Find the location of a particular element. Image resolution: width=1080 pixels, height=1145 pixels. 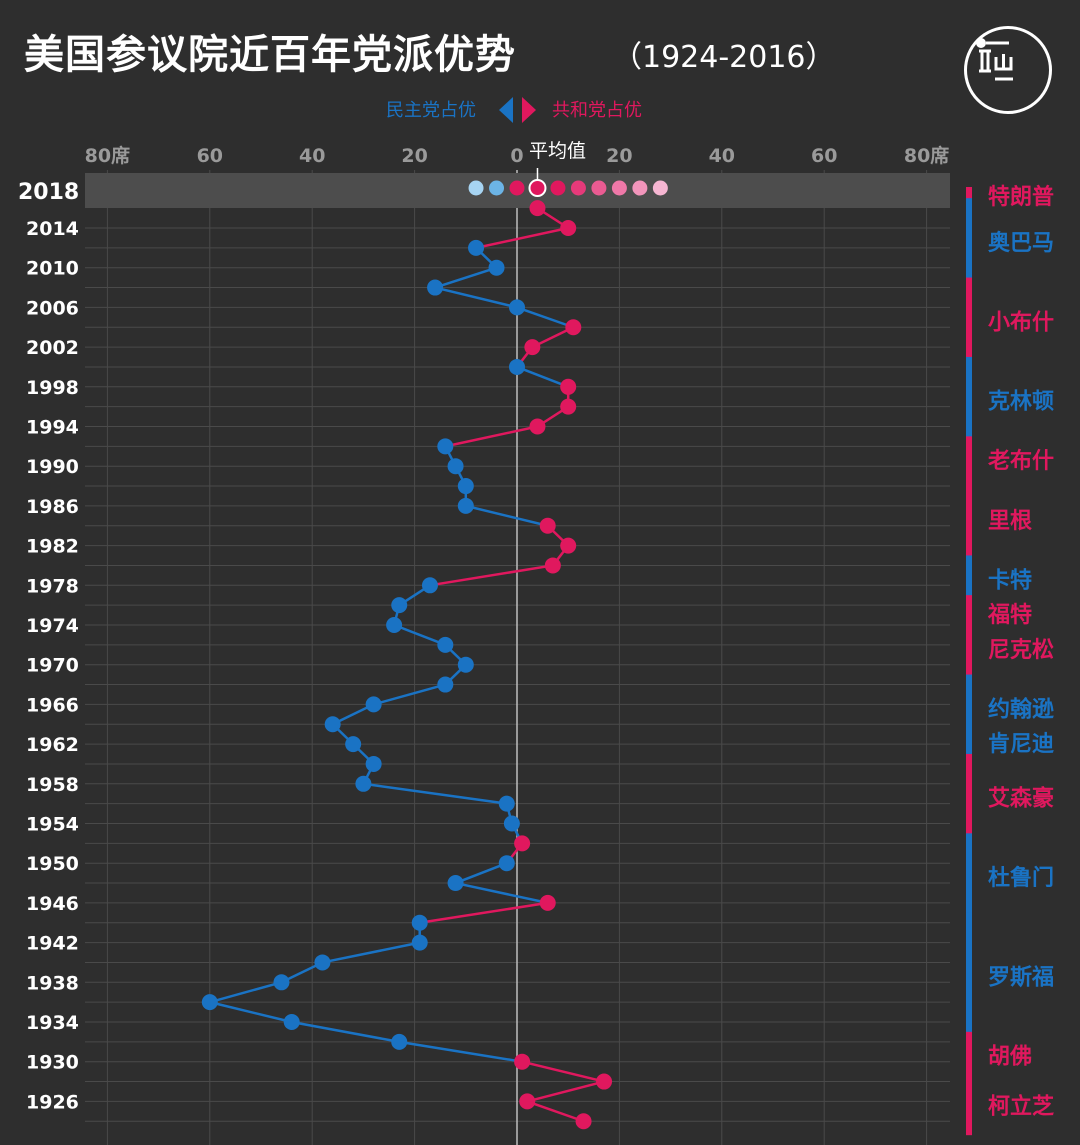

y-tick-label: 2018 is located at coordinates (48, 192).